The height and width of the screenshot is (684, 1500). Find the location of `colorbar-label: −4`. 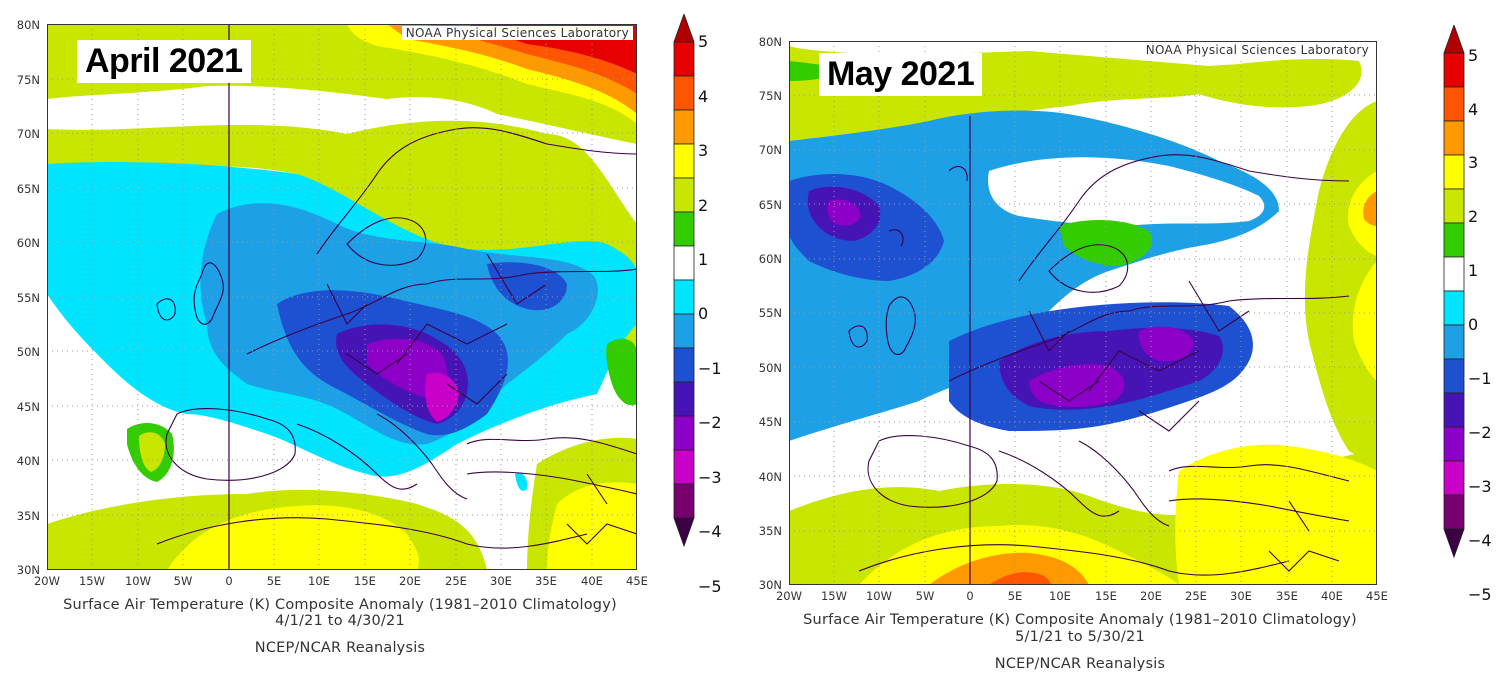

colorbar-label: −4 is located at coordinates (1480, 540).